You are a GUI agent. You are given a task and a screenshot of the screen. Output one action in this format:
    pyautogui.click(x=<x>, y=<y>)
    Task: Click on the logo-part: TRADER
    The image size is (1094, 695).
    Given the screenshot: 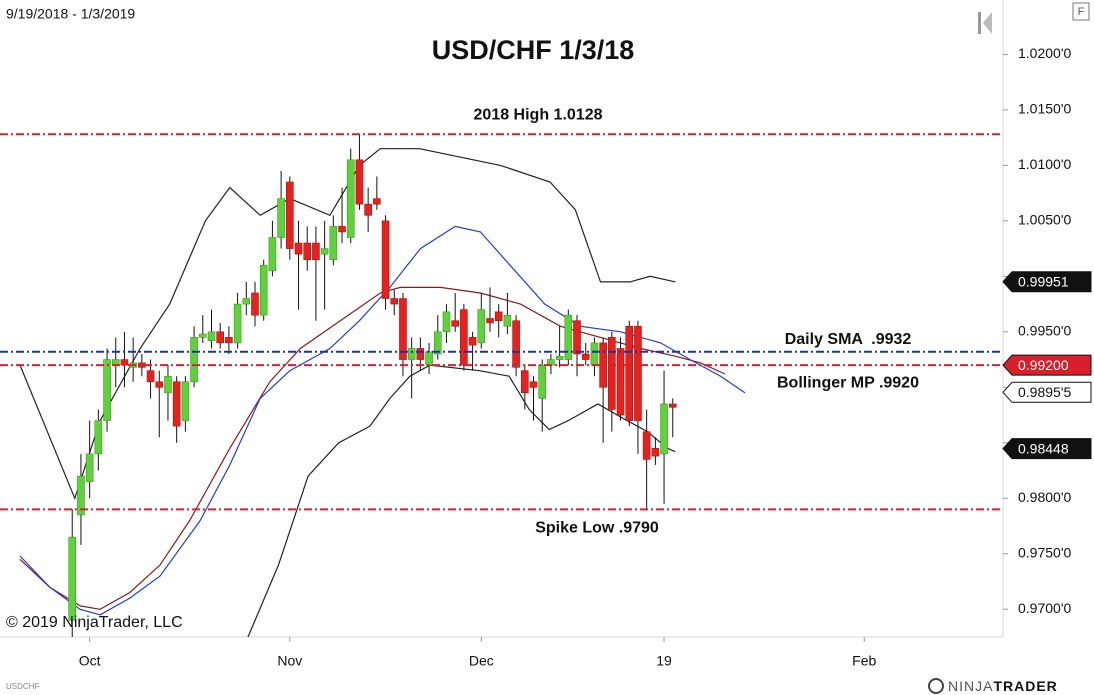 What is the action you would take?
    pyautogui.click(x=1025, y=686)
    